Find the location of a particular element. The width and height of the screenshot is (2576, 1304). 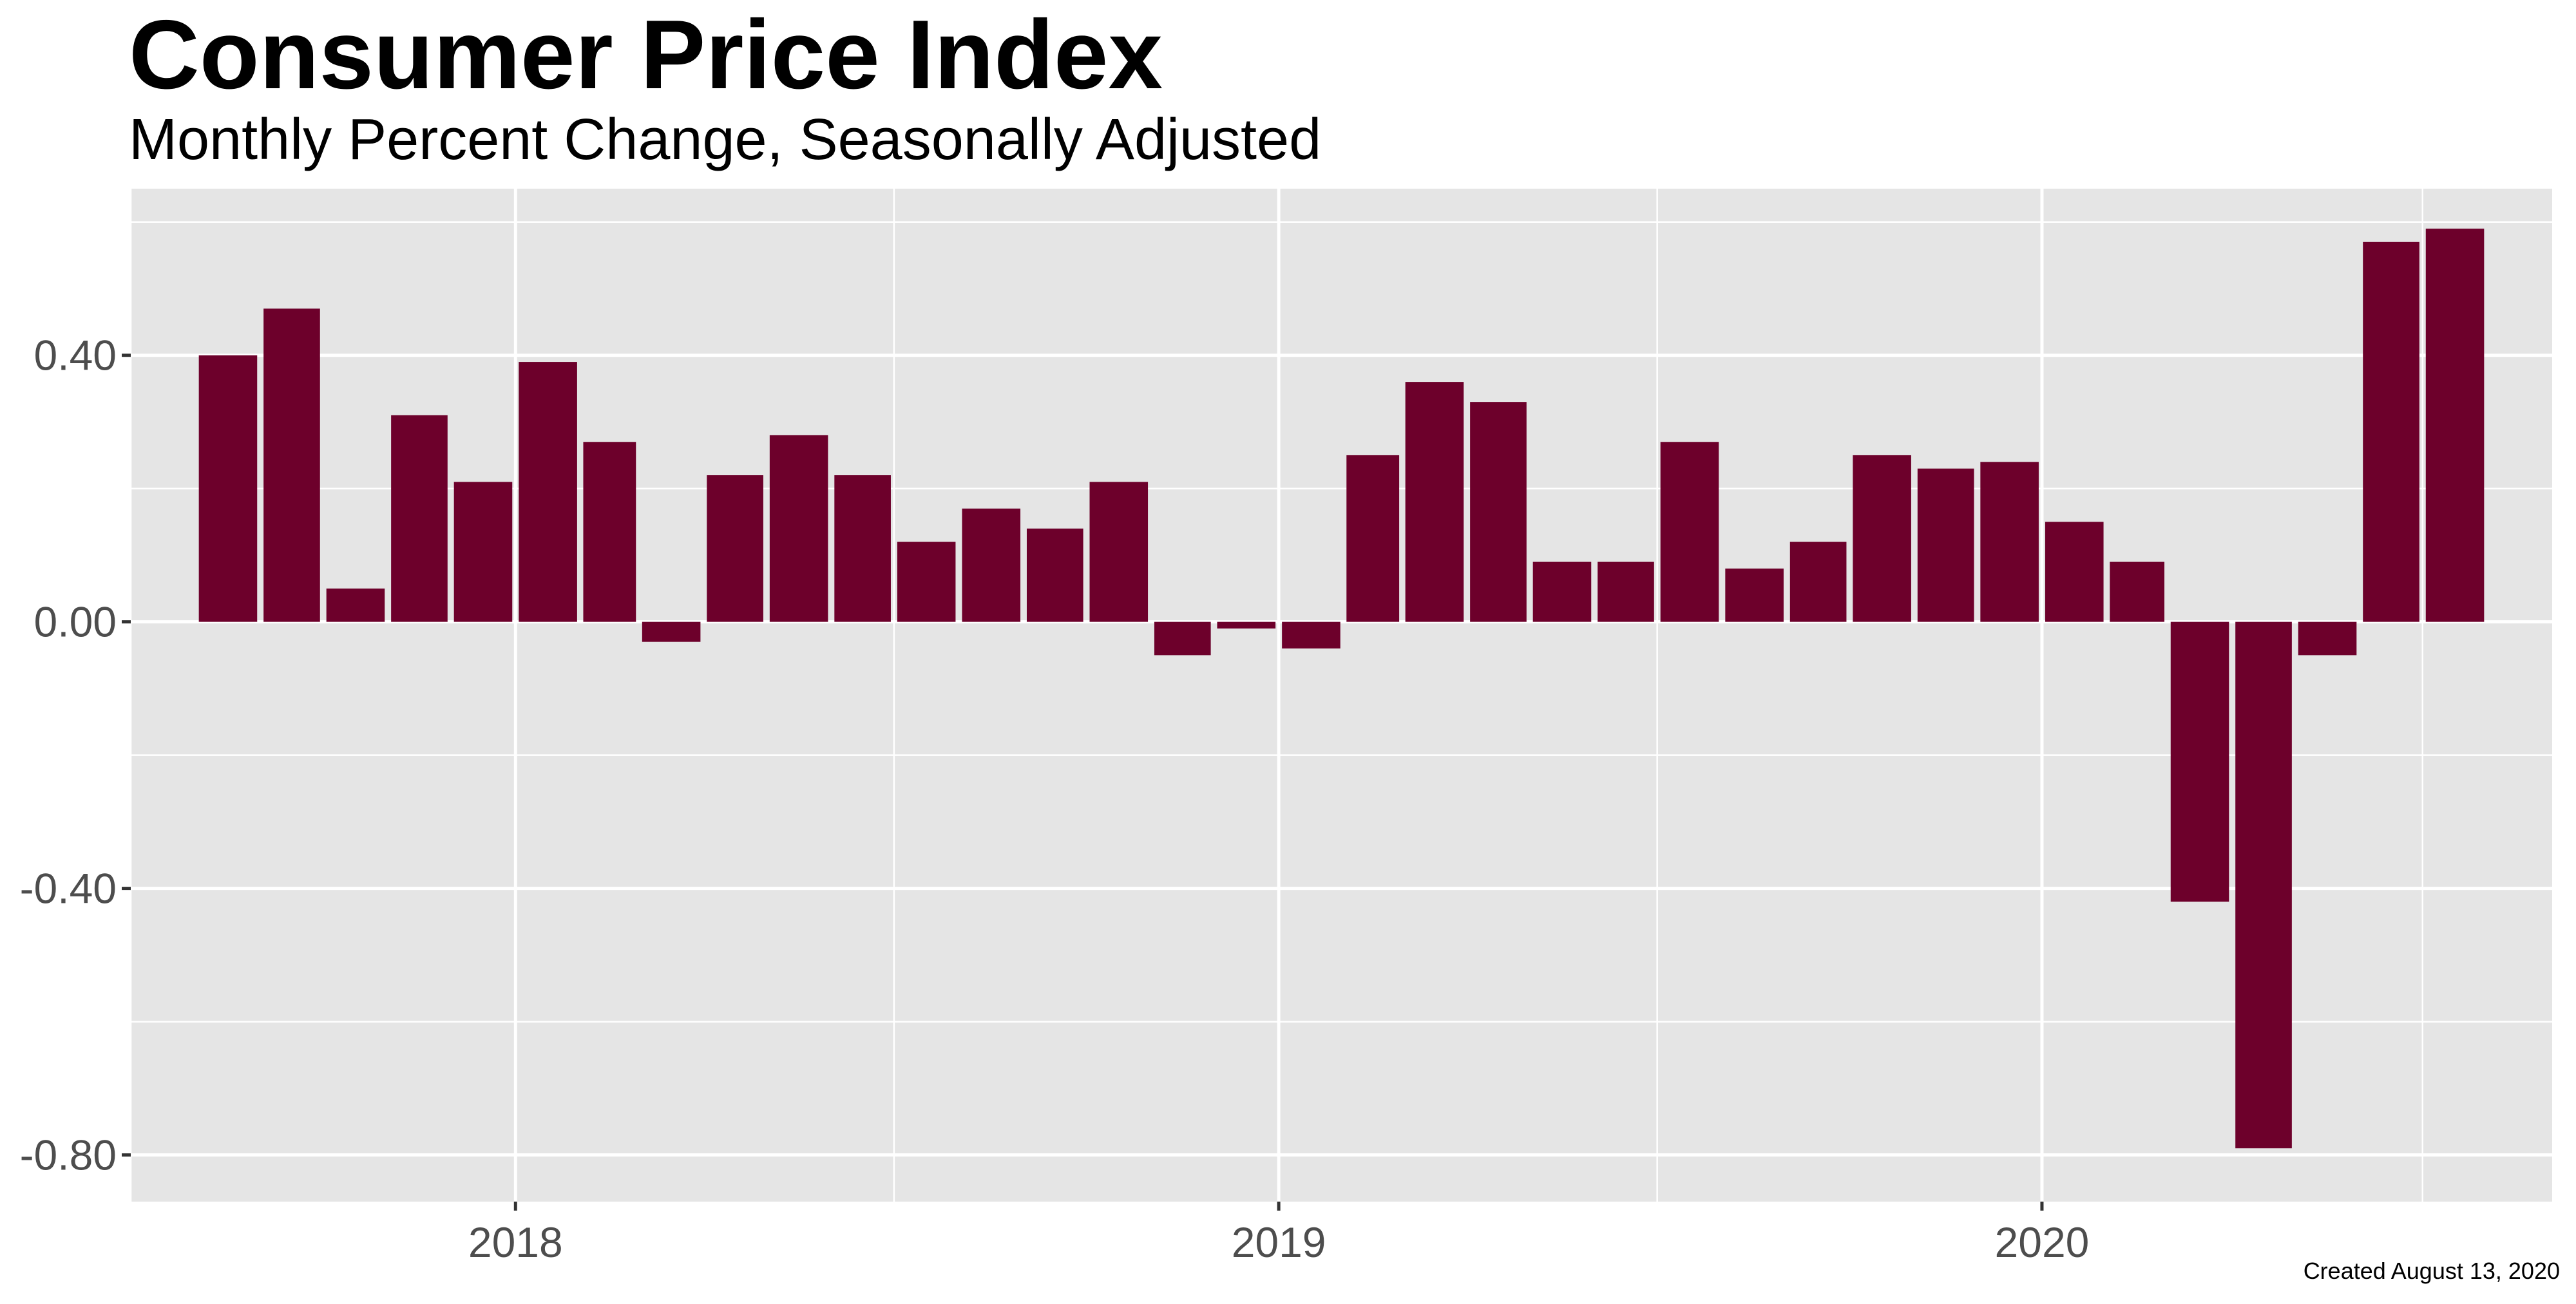

y-tick-label: -0.80 is located at coordinates (68, 1155).